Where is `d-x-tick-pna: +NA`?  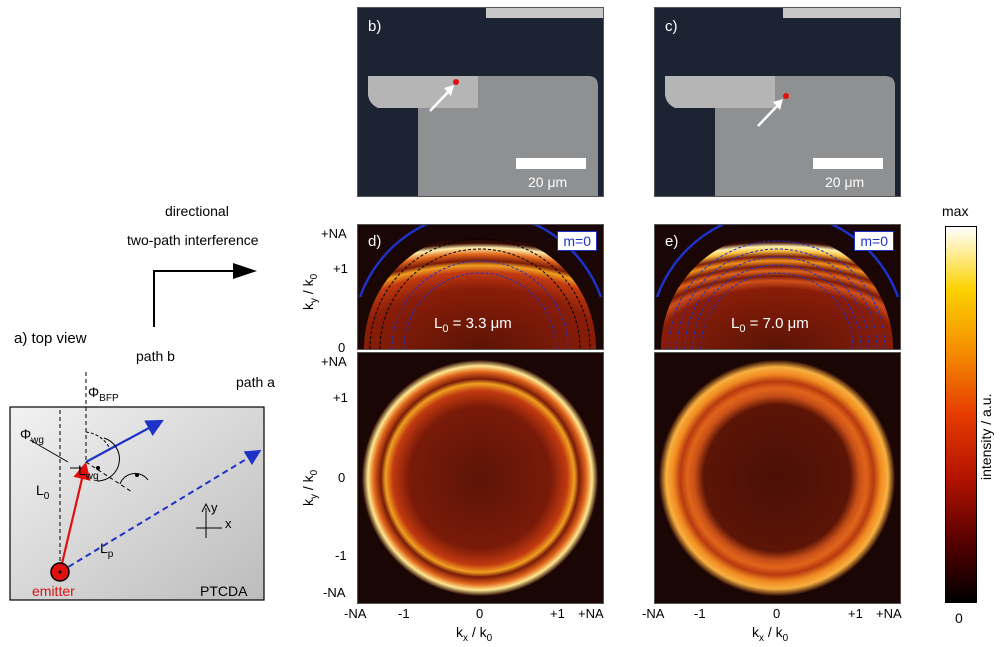
d-x-tick-pna: +NA is located at coordinates (591, 613).